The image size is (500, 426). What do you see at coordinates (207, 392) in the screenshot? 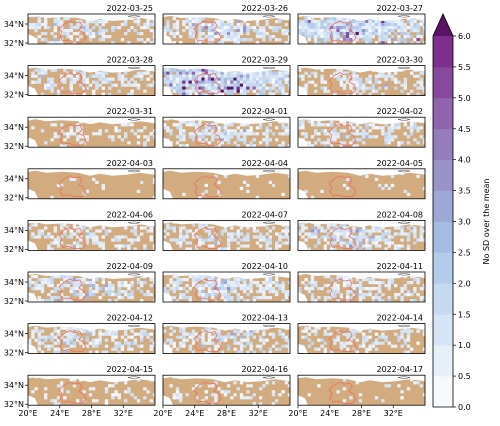
I see `region-outline` at bounding box center [207, 392].